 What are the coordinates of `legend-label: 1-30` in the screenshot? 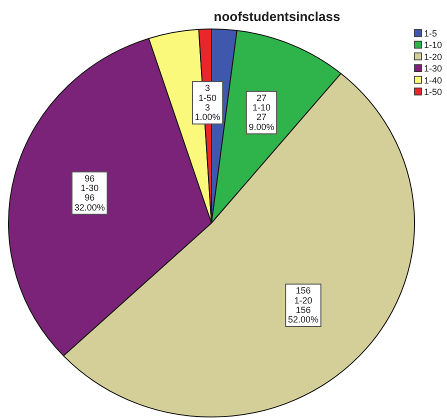 It's located at (433, 69).